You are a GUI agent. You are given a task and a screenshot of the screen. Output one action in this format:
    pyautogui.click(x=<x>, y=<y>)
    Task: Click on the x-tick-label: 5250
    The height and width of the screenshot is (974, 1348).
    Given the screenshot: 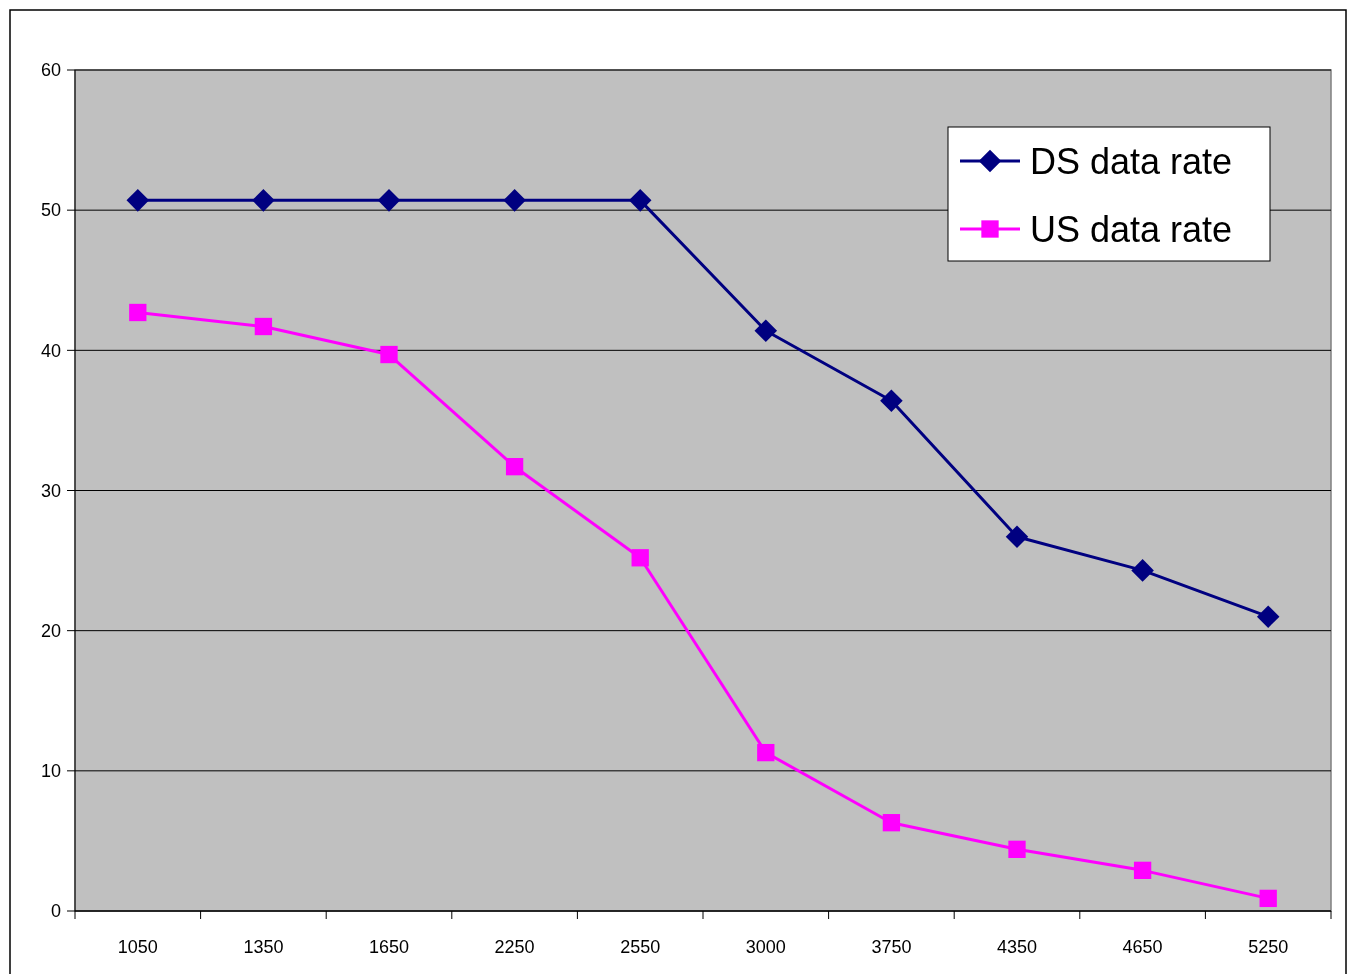 What is the action you would take?
    pyautogui.click(x=1268, y=947)
    